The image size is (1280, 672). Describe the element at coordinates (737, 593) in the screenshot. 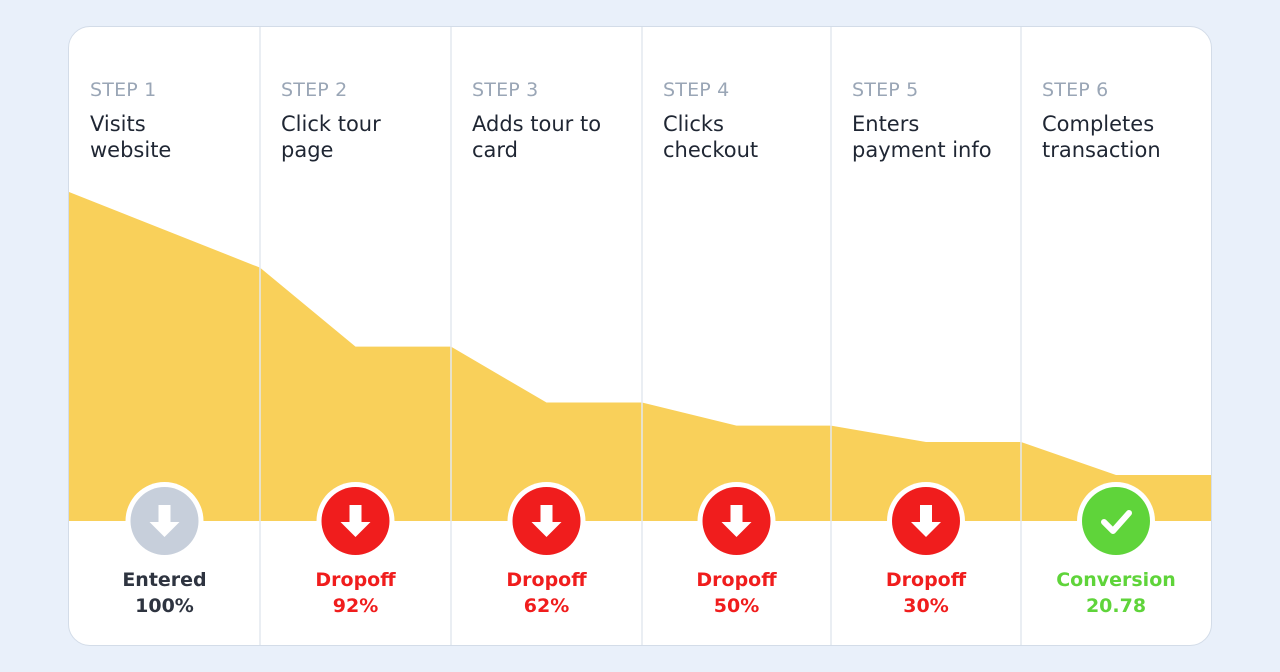

I see `step-result-4: Dropoff 50%` at that location.